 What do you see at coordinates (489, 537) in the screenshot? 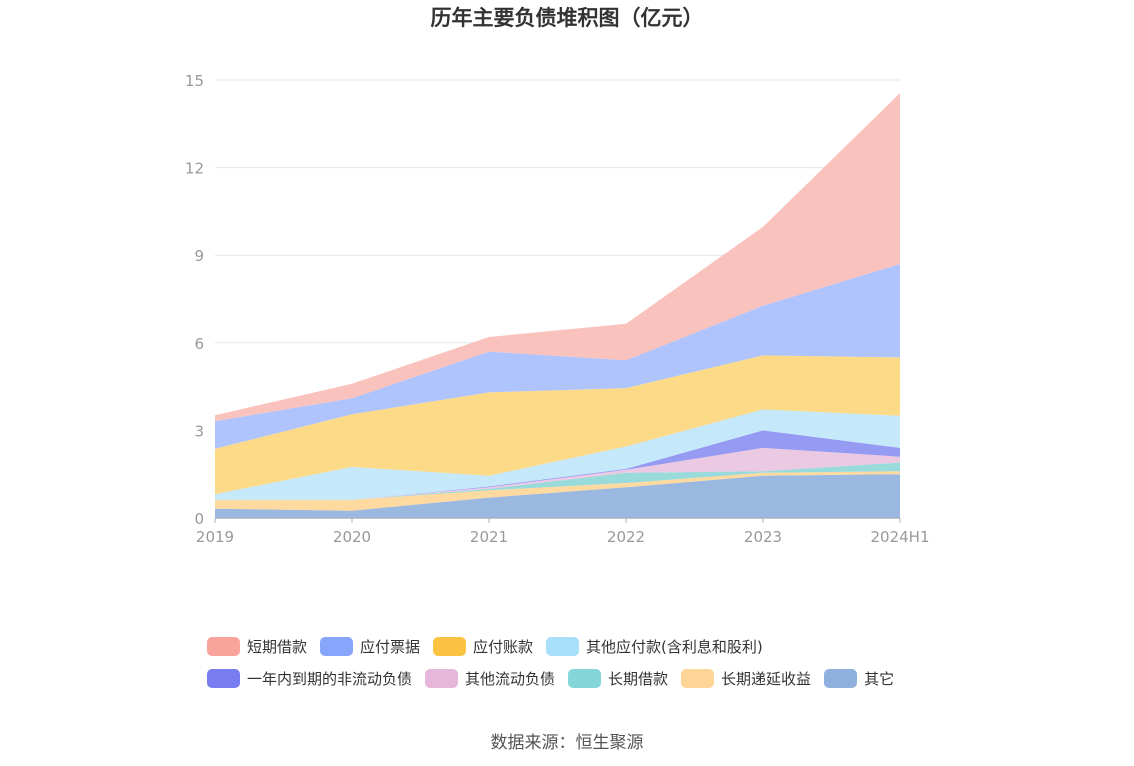
I see `x-tick-label: 2021` at bounding box center [489, 537].